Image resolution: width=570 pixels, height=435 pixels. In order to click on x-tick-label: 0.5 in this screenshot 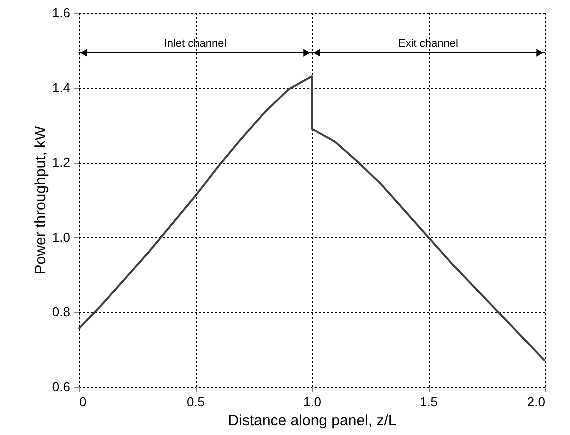, I will do `click(196, 402)`.